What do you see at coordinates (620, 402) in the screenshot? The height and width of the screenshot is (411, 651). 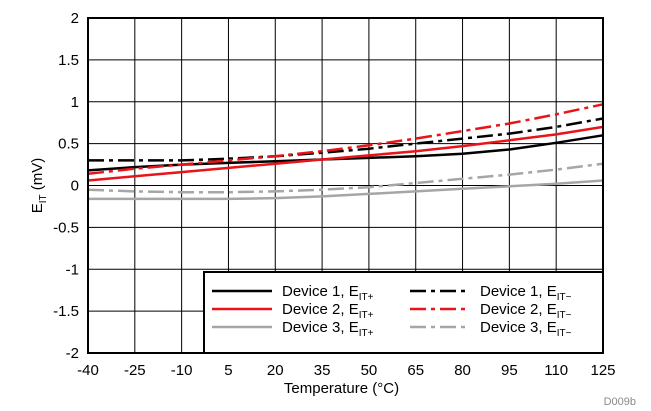 I see `figure-id: D009b` at bounding box center [620, 402].